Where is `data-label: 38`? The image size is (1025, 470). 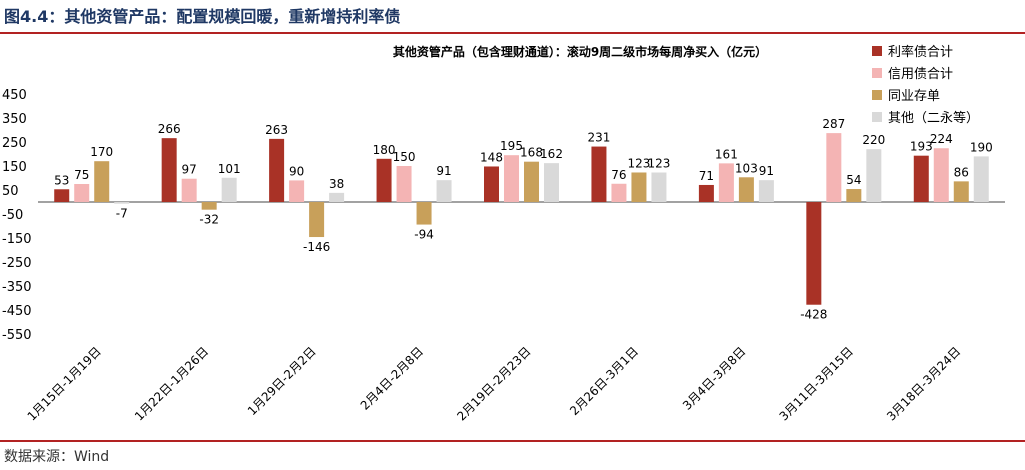 data-label: 38 is located at coordinates (336, 184).